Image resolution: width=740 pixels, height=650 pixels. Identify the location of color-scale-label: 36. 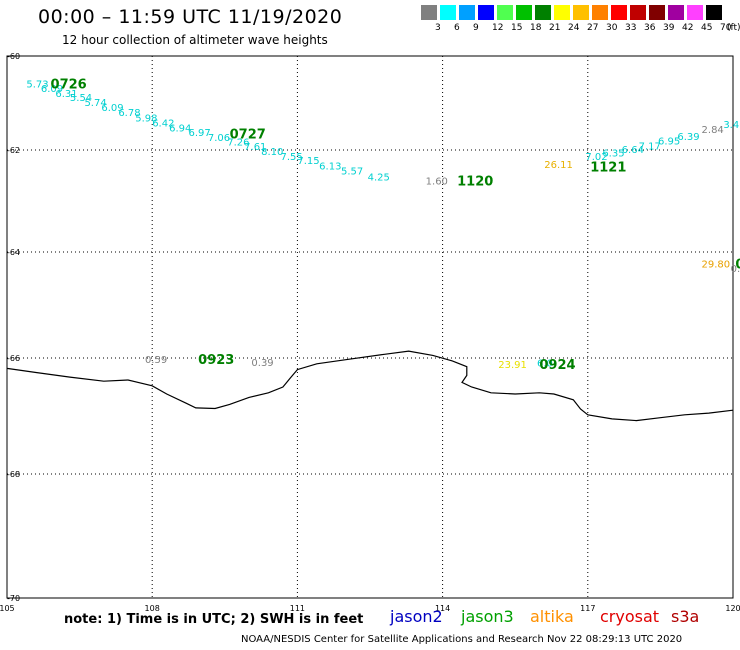
(650, 28).